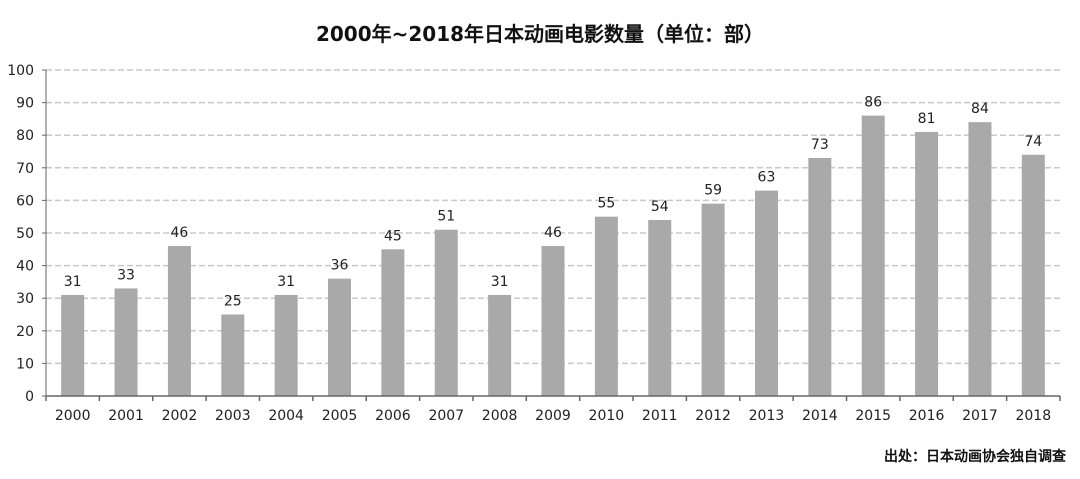 This screenshot has width=1080, height=479. Describe the element at coordinates (340, 416) in the screenshot. I see `x-tick-label: 2005` at that location.